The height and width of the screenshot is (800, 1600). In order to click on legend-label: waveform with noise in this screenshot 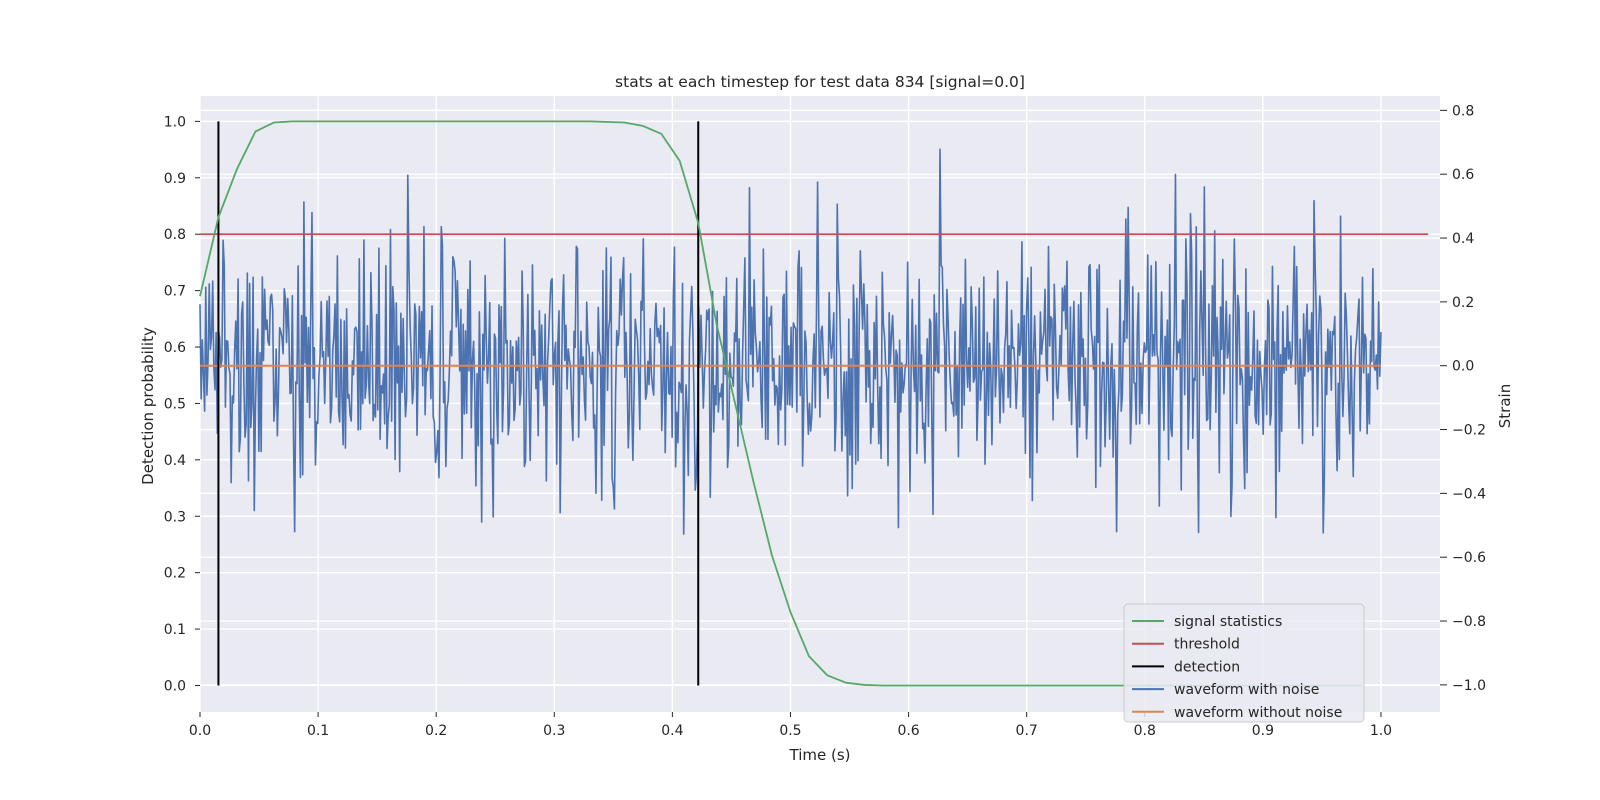, I will do `click(1246, 690)`.